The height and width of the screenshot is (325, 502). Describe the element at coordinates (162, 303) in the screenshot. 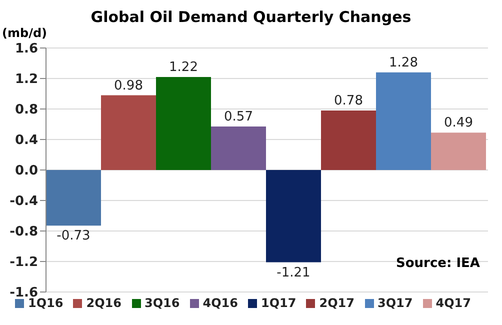

I see `legend-label: 3Q16` at that location.